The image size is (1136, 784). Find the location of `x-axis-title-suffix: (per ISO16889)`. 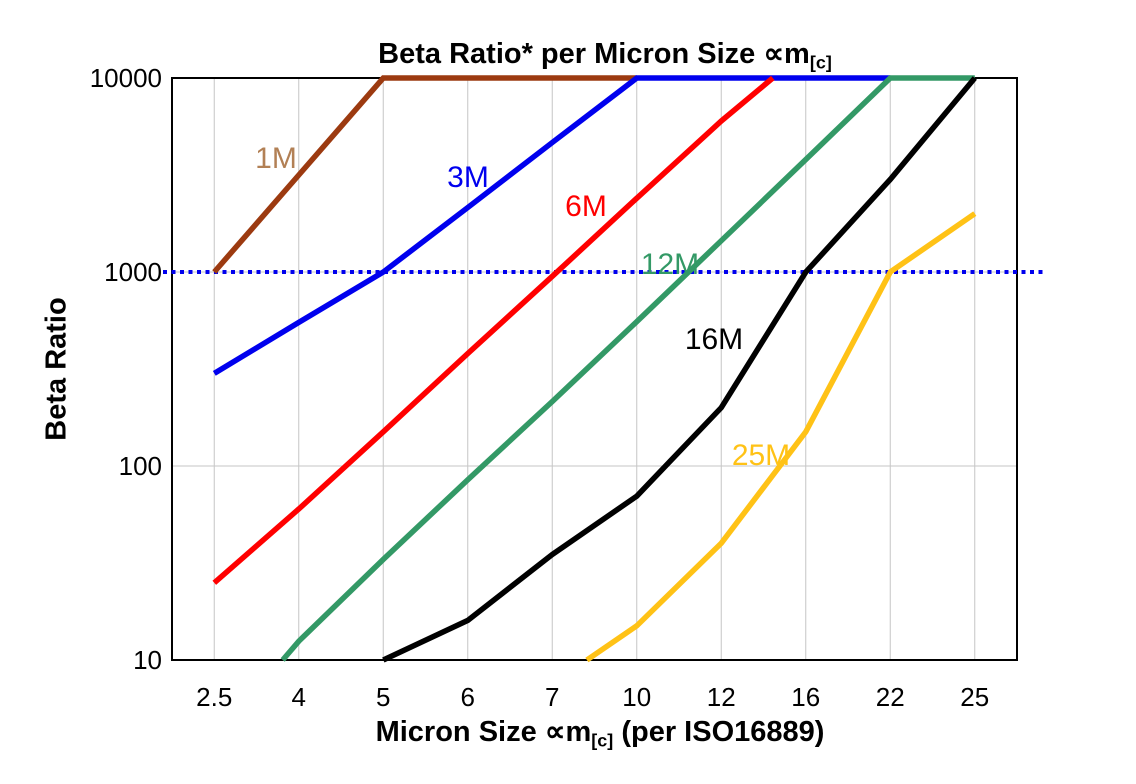

x-axis-title-suffix: (per ISO16889) is located at coordinates (719, 732).